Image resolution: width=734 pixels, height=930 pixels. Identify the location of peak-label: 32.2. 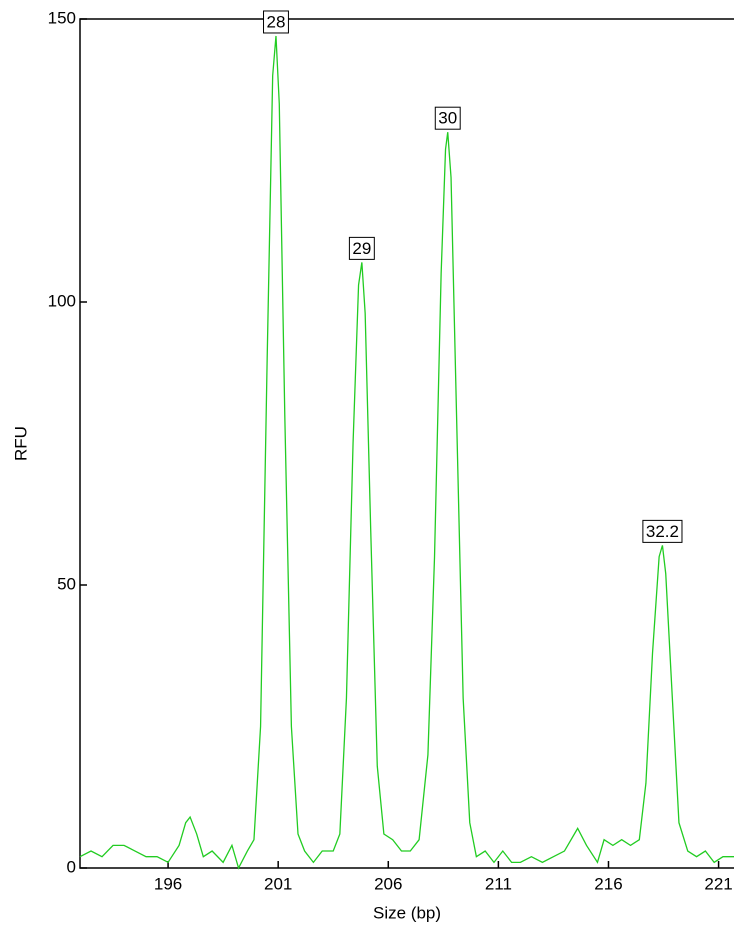
(662, 531).